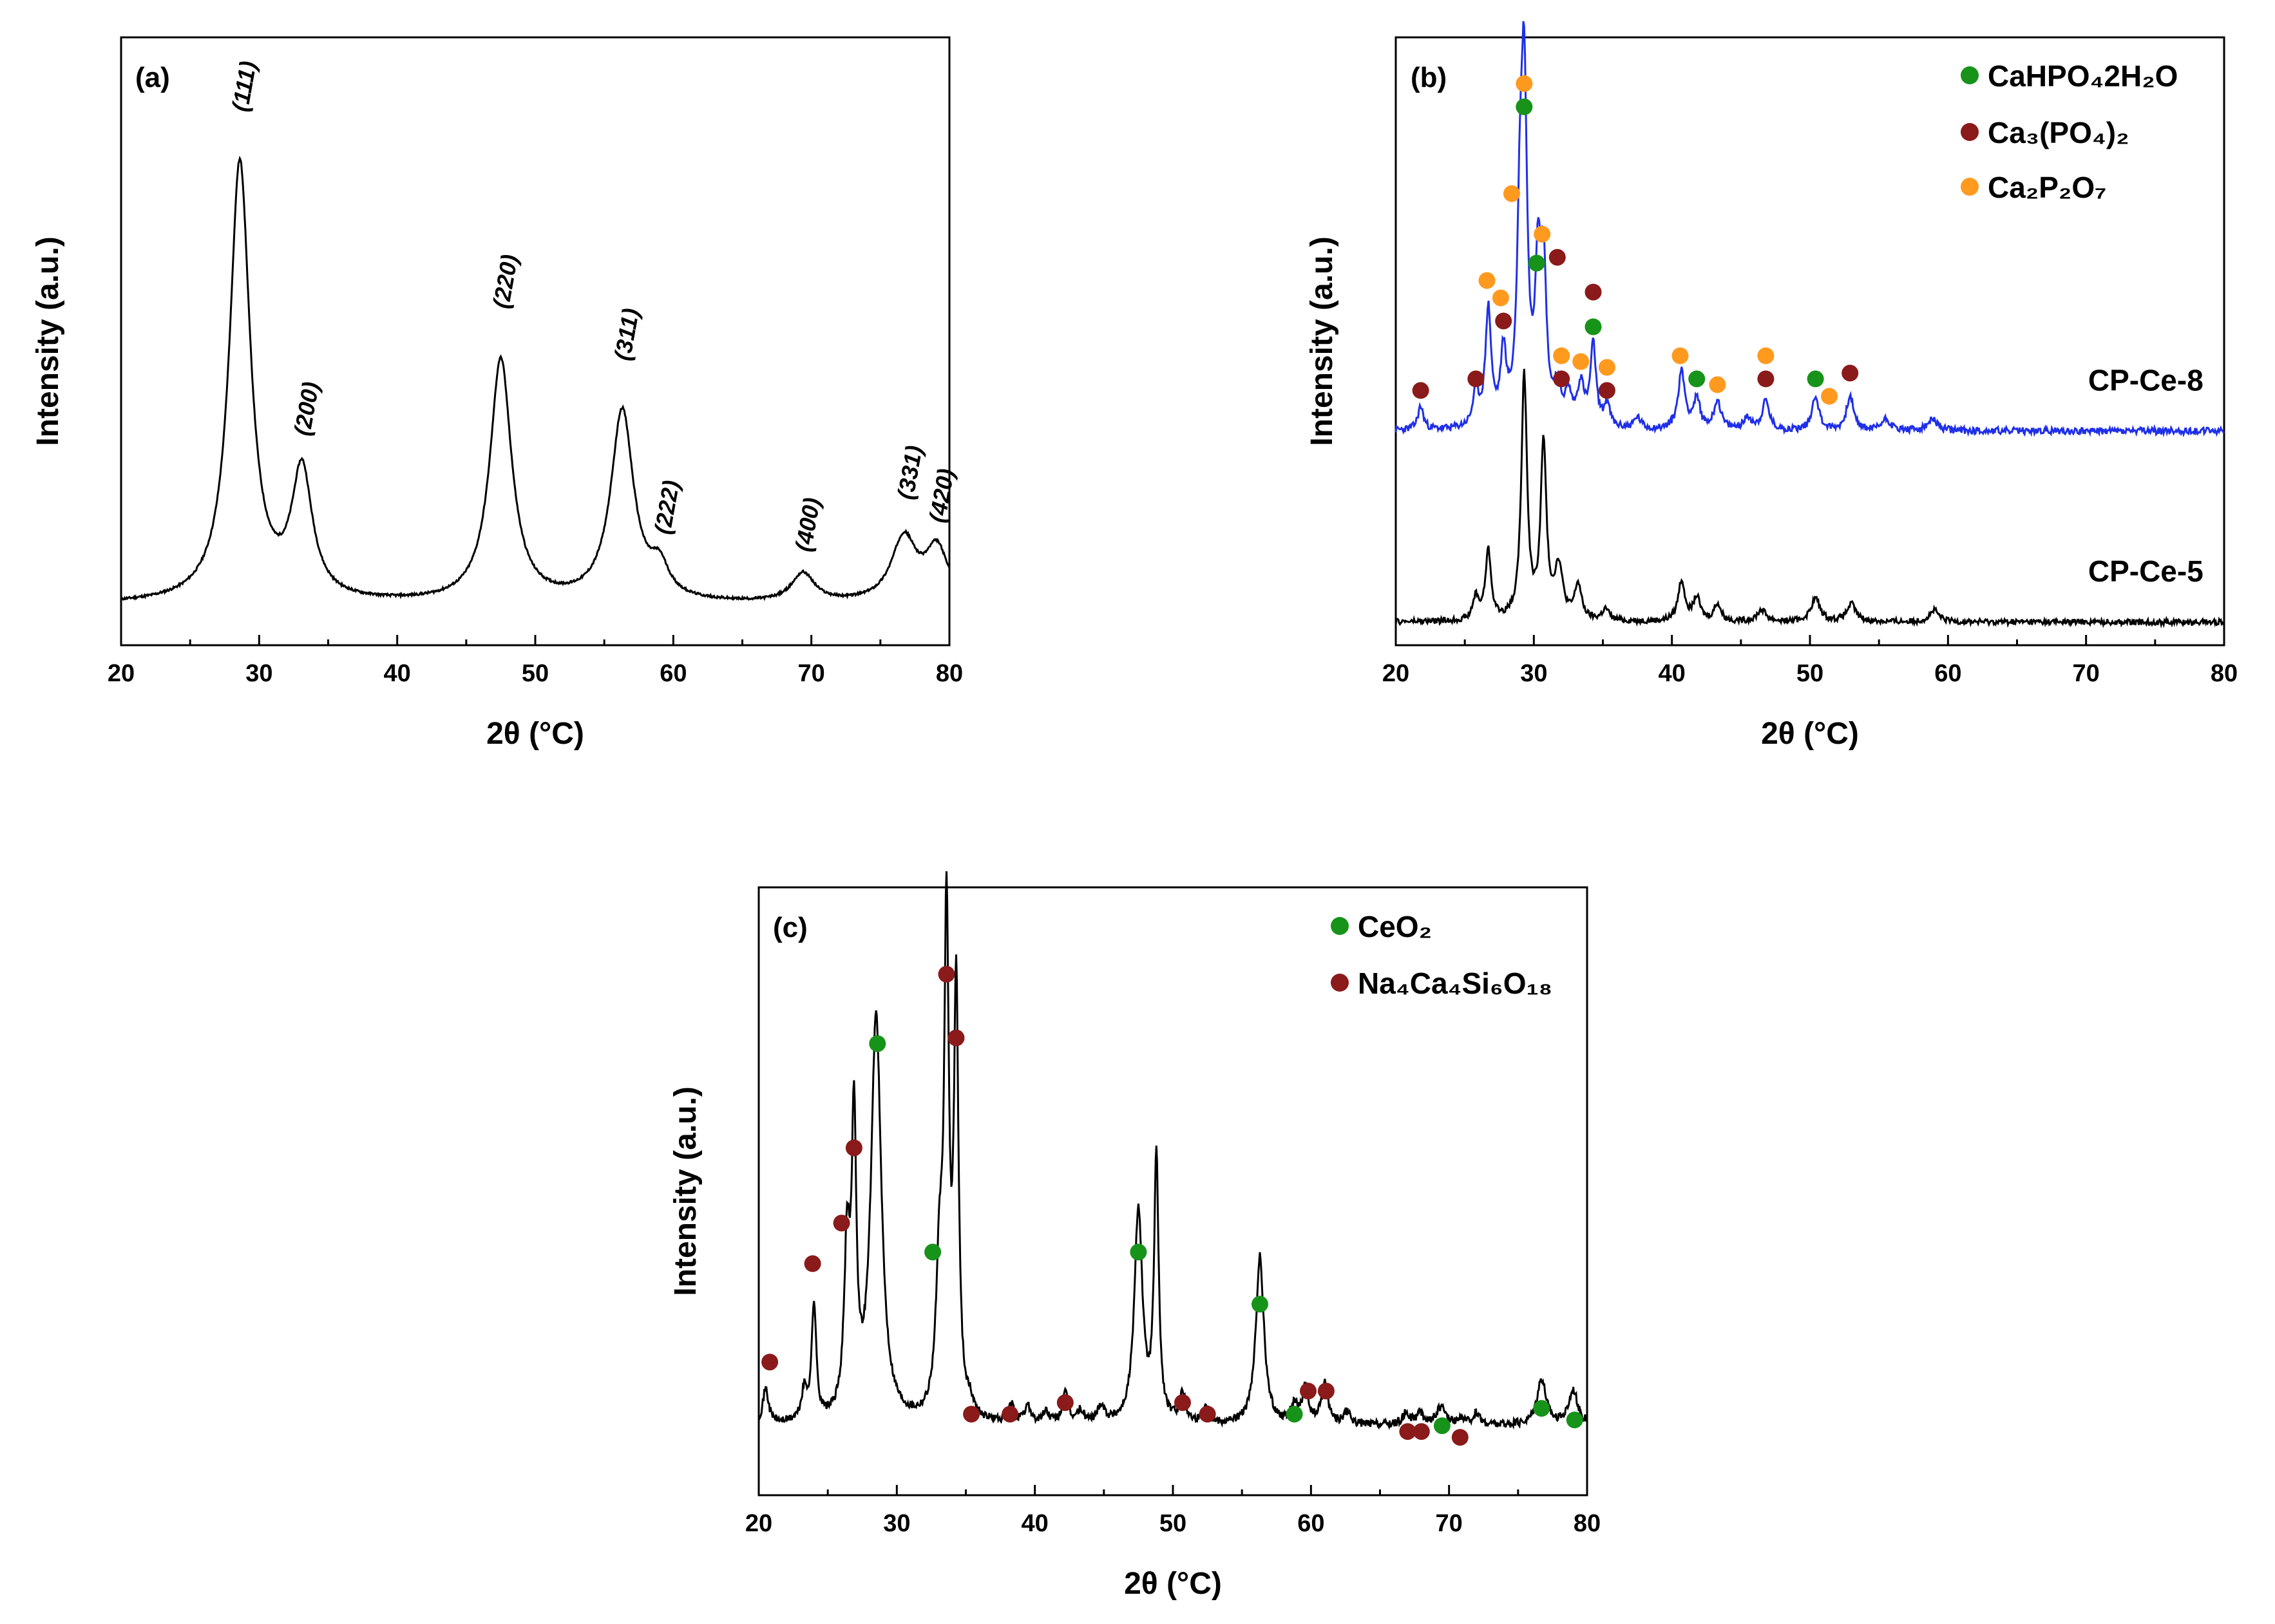  Describe the element at coordinates (1340, 983) in the screenshot. I see `legend-marker-na4ca4si6o18` at that location.